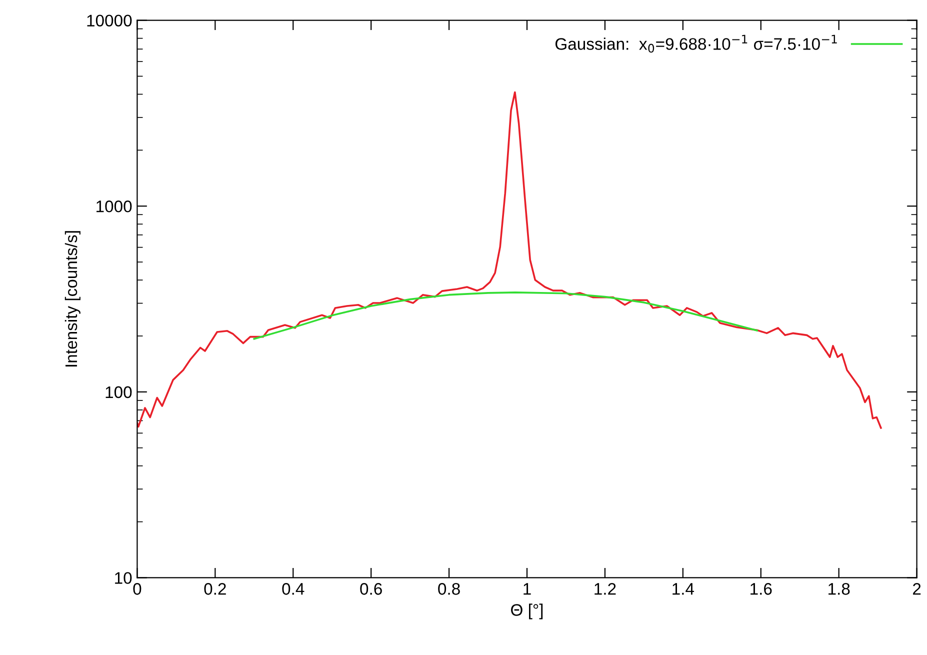 This screenshot has width=927, height=655. I want to click on legend-label: Gaussian: x$_{0}$=9.688·10$^{−1}$ σ=7.5·10$^{−1}$, so click(696, 43).